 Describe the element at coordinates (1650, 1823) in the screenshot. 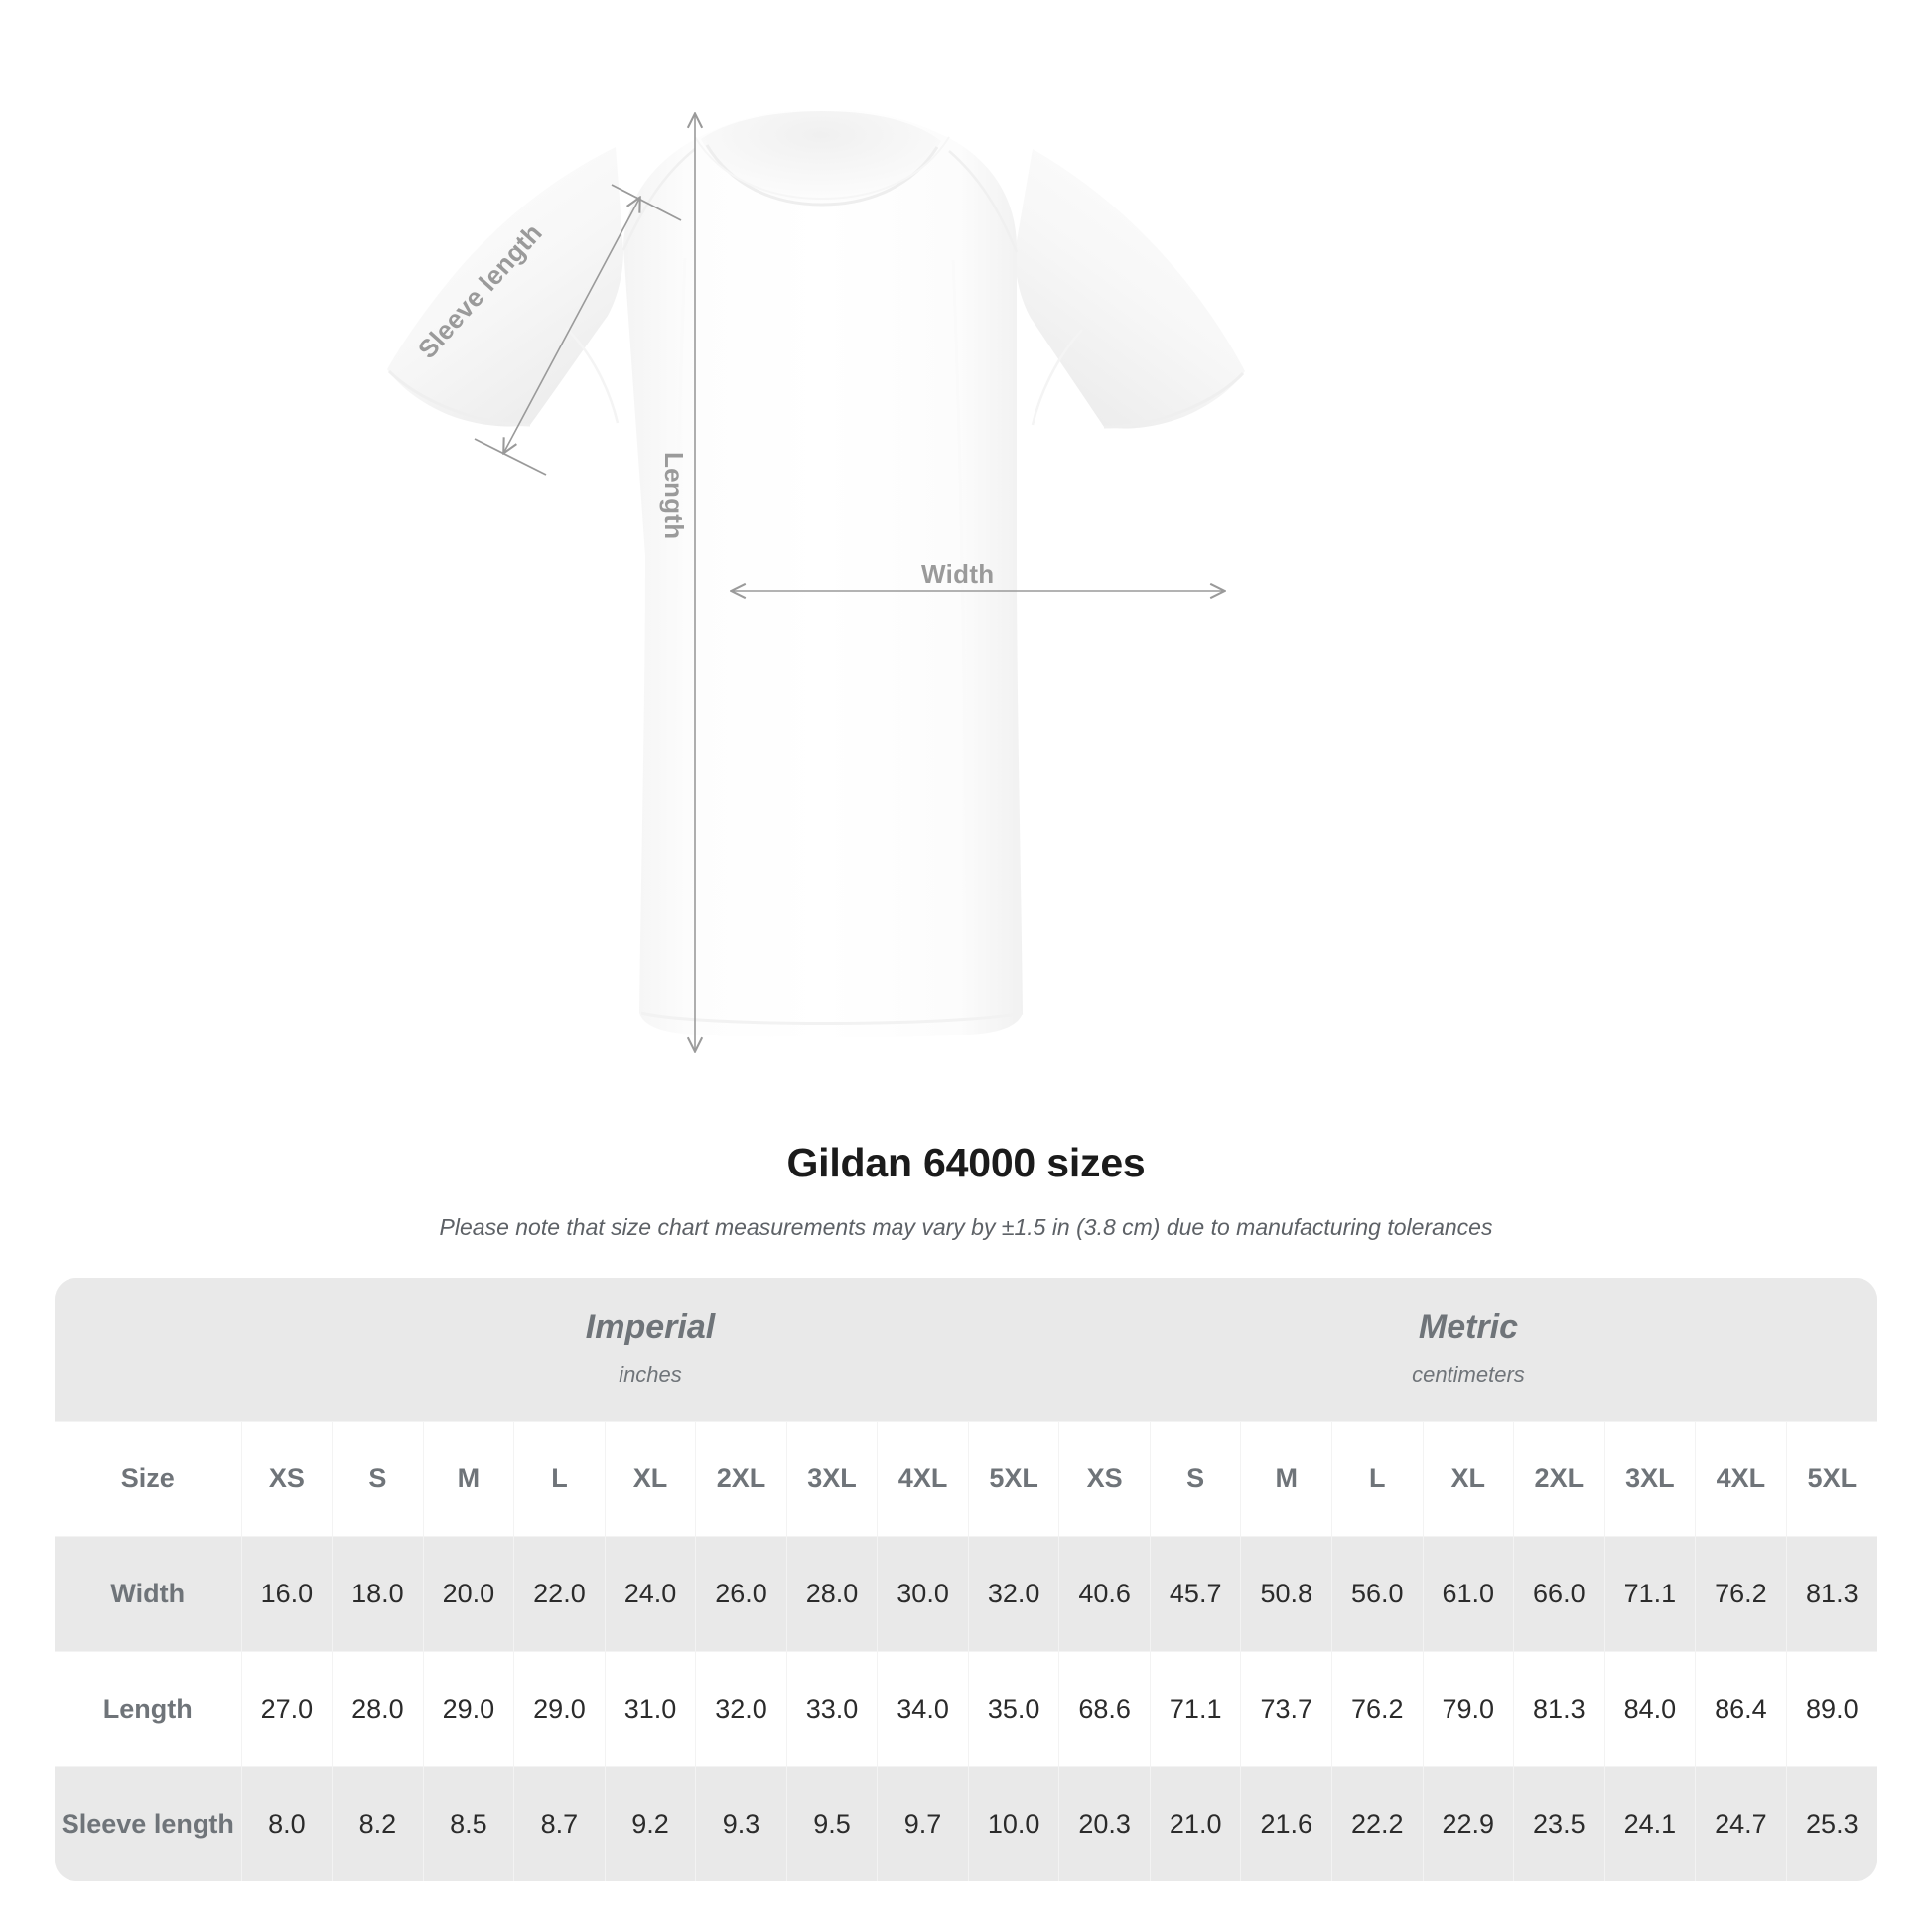

I see `cell-sleeve-metric-3xl: 24.1` at that location.